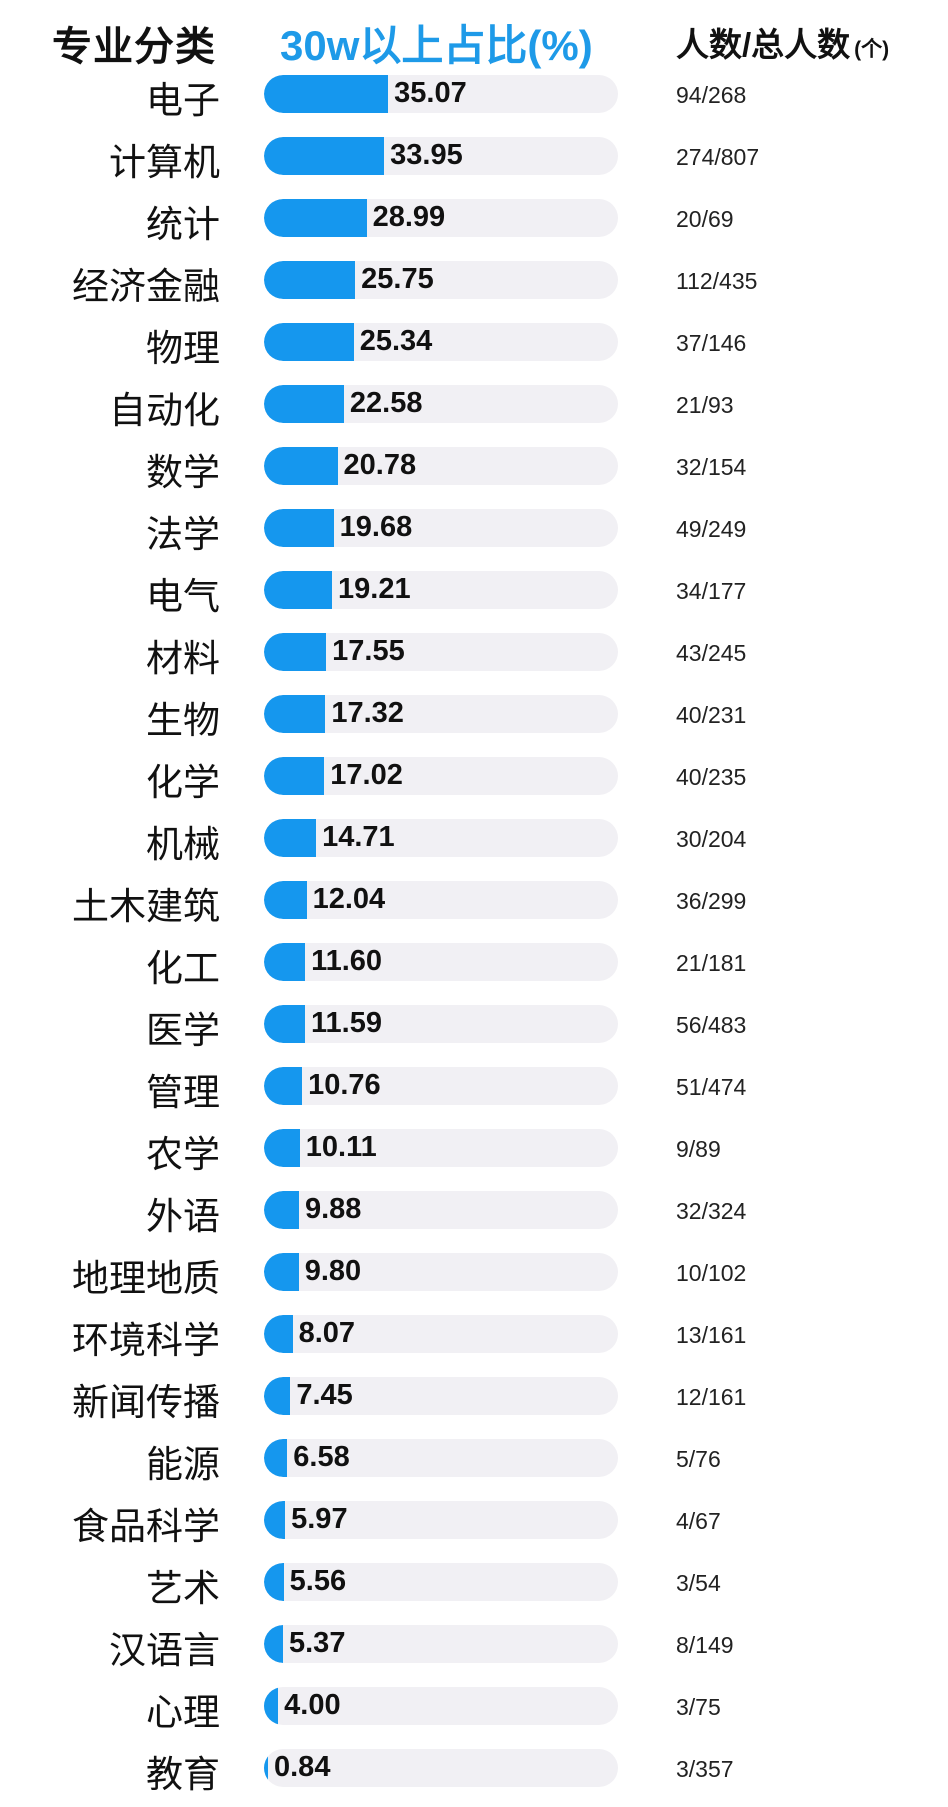 This screenshot has height=1807, width=948. What do you see at coordinates (717, 281) in the screenshot?
I see `count-label: 112/435` at bounding box center [717, 281].